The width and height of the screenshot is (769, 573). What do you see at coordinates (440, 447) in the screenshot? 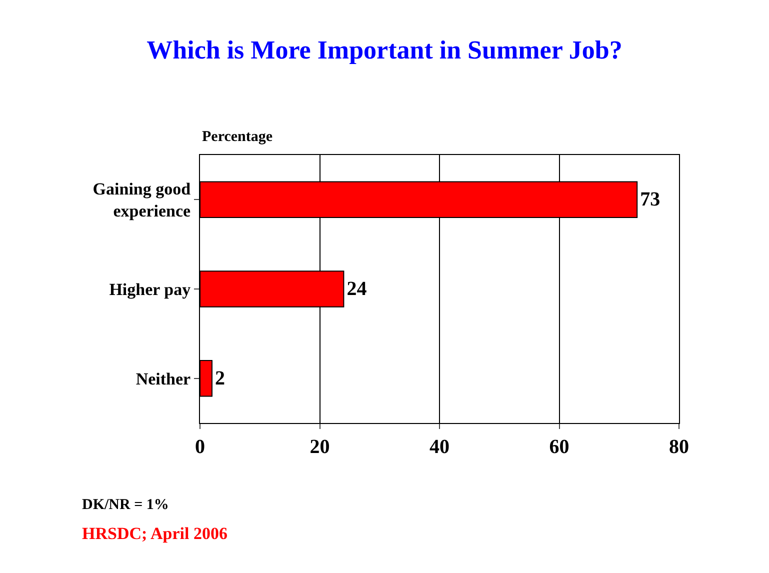
I see `x-tick-label: 40` at bounding box center [440, 447].